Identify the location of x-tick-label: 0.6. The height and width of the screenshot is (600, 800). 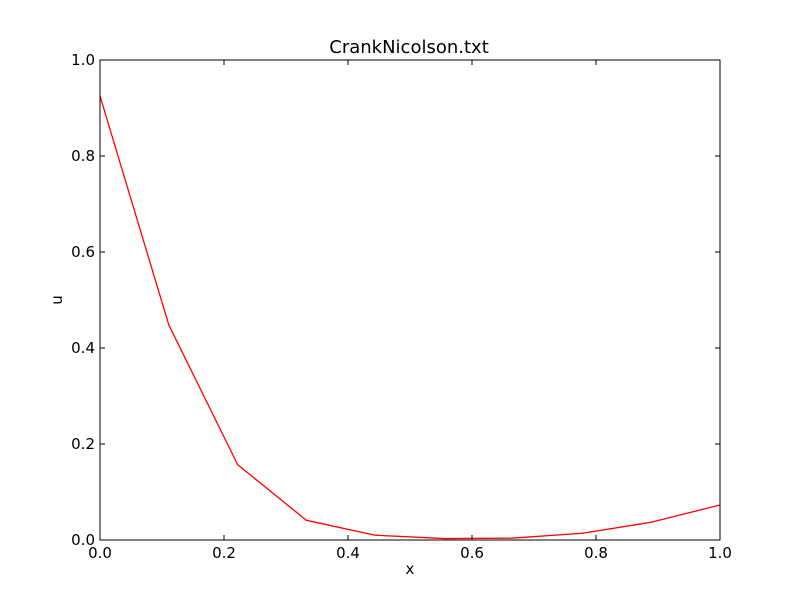
(472, 553).